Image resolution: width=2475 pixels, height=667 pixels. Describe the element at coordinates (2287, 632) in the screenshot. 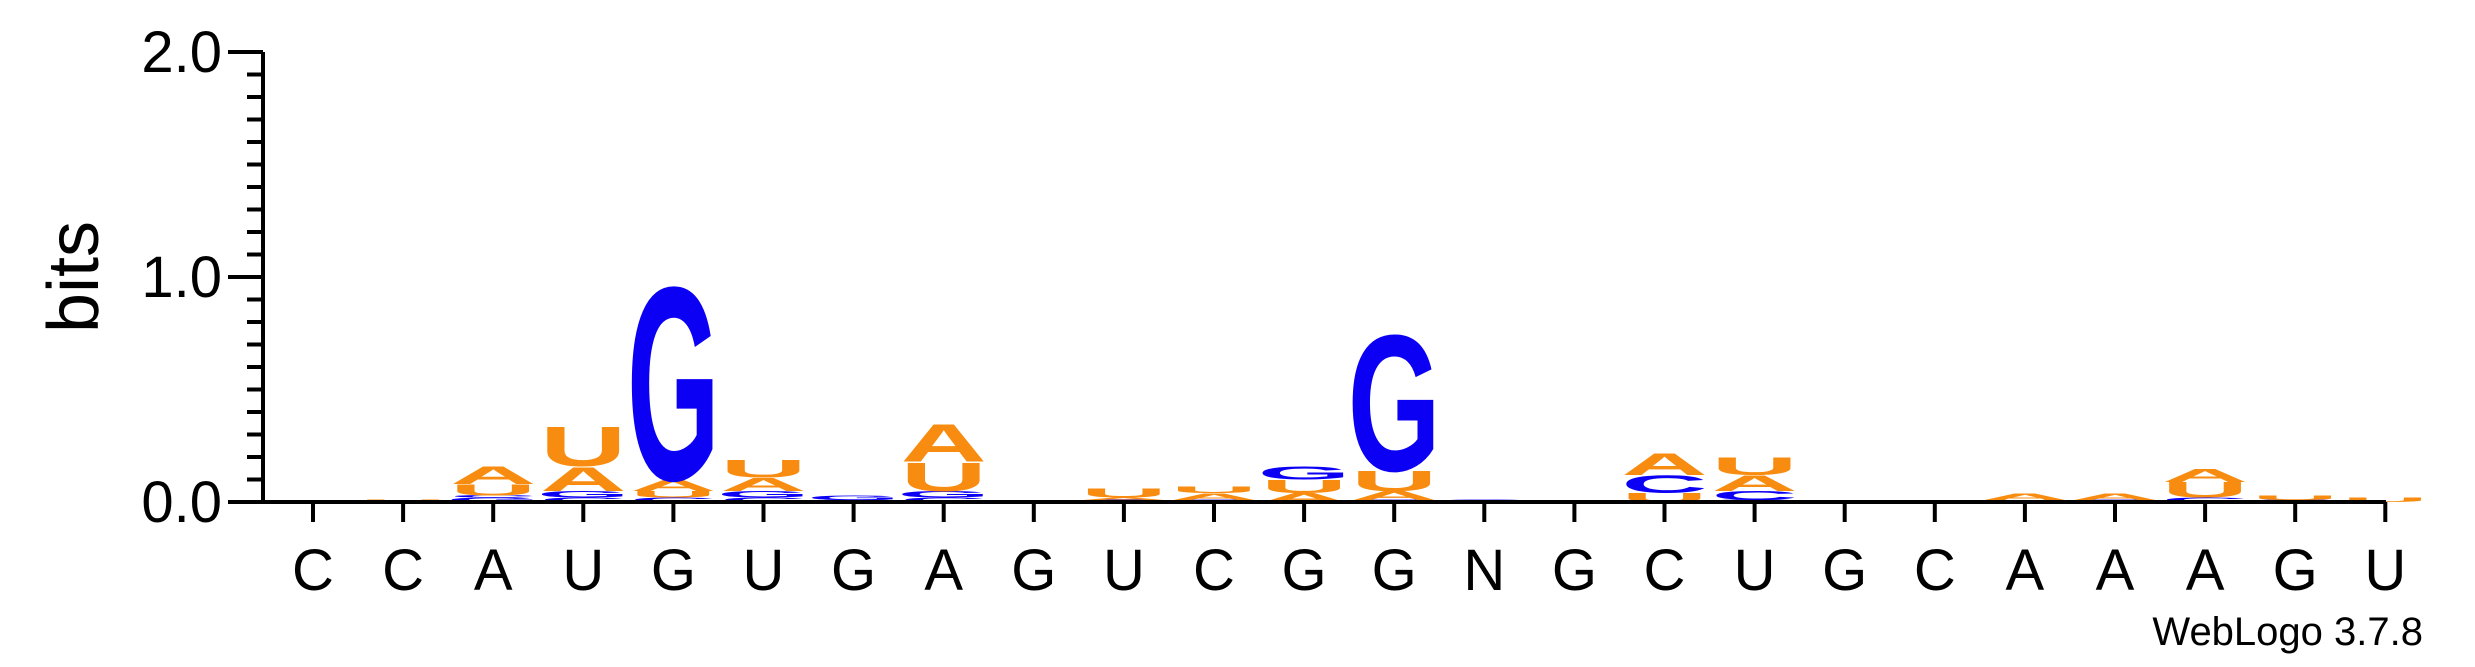

I see `weblogo-credit: WebLogo 3.7.8` at that location.